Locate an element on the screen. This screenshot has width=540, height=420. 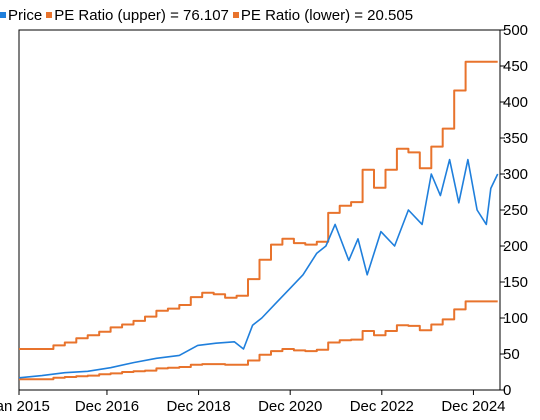
legend-swatch-pe-lower is located at coordinates (235, 15).